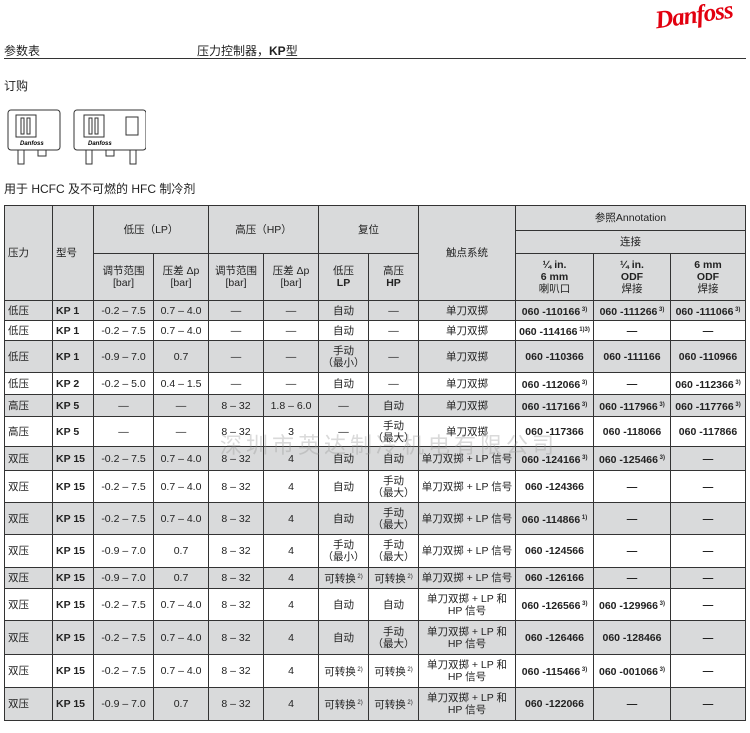  Describe the element at coordinates (22, 51) in the screenshot. I see `doc-type: 参数表` at that location.